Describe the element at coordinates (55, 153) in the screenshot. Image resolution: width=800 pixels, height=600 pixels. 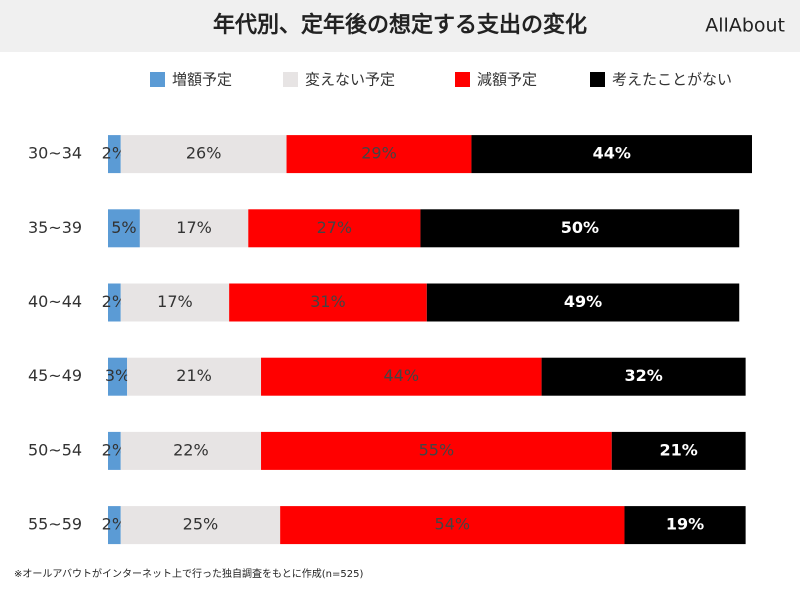
I see `y-tick-label: 30~34` at that location.